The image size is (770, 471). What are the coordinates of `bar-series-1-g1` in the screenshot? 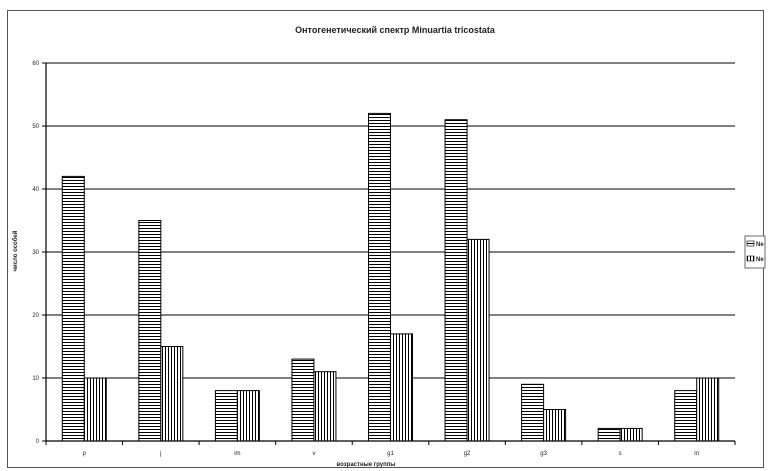 It's located at (379, 277).